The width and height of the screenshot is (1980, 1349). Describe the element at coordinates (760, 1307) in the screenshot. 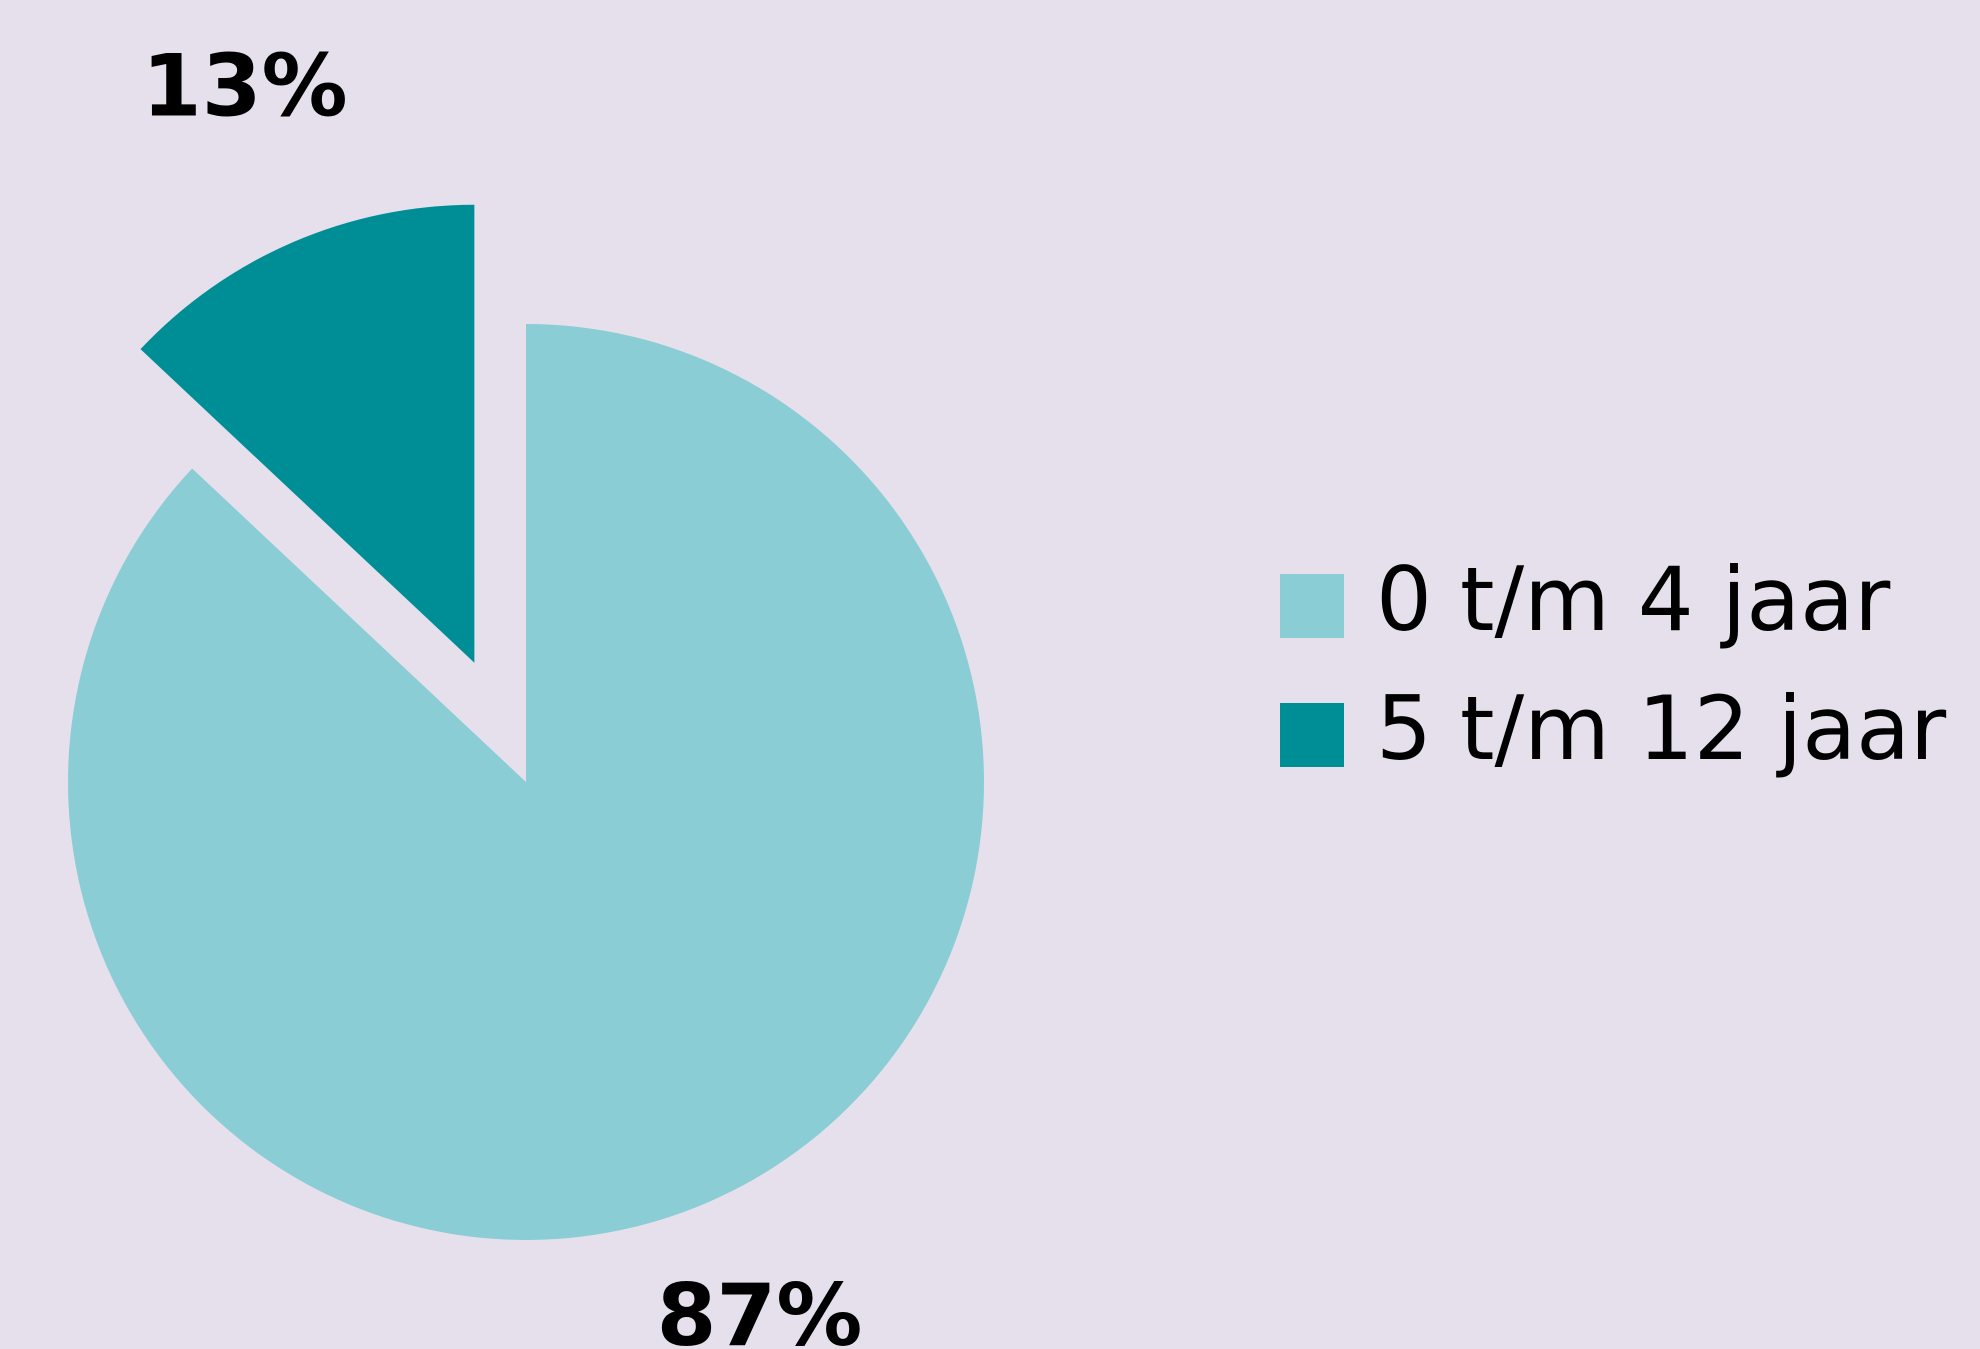

I see `slice-label-0: 87%` at that location.